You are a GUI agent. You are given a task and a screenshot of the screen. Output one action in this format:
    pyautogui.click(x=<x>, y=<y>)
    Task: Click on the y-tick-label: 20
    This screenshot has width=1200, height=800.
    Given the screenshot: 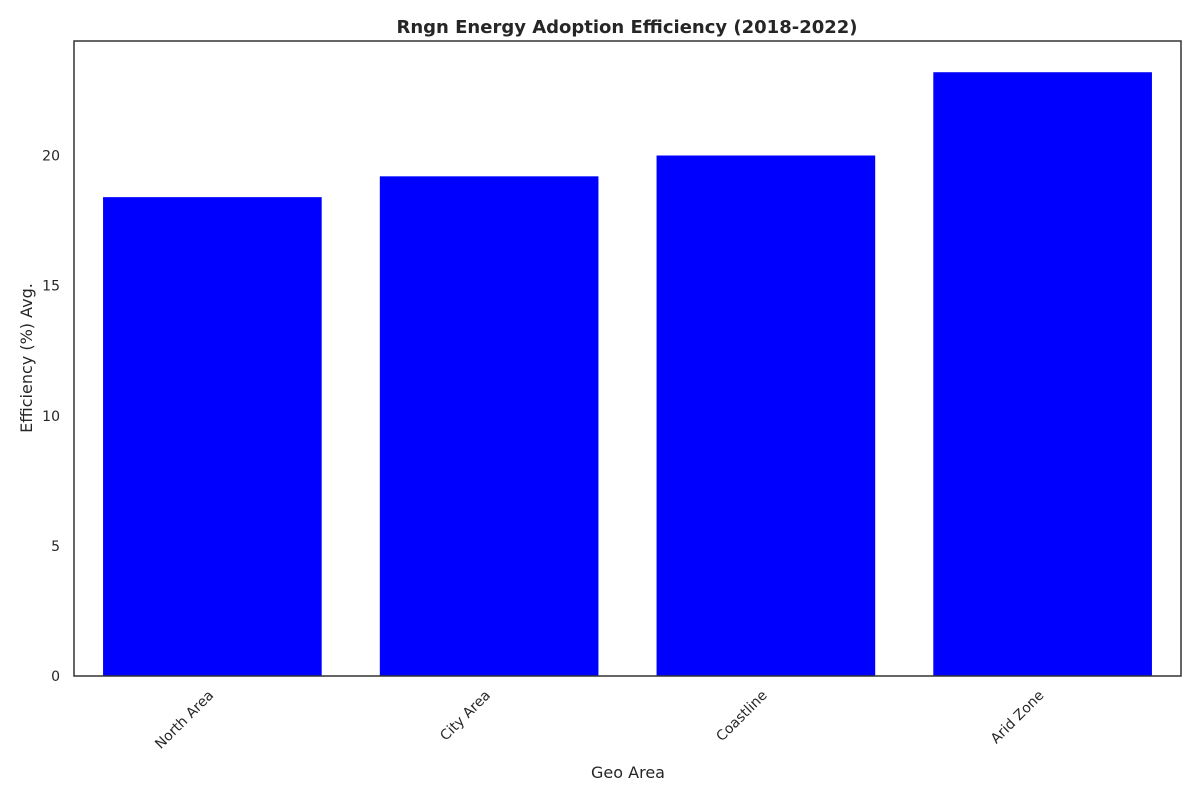 What is the action you would take?
    pyautogui.click(x=51, y=157)
    